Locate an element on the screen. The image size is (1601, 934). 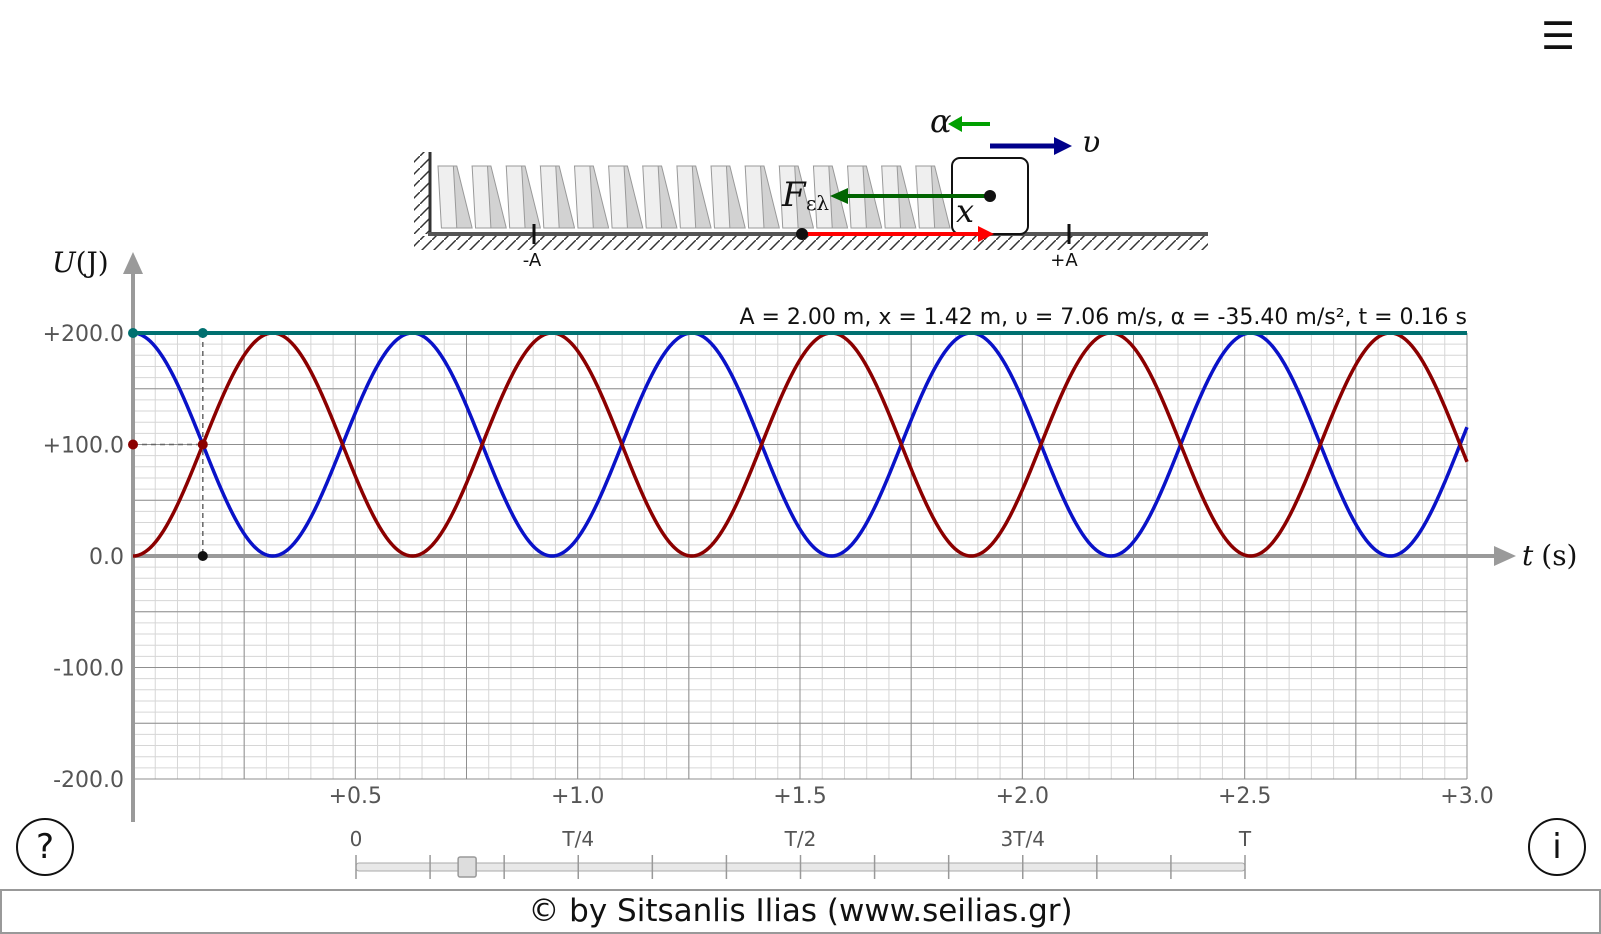
plus-A-label: +A is located at coordinates (1064, 260).